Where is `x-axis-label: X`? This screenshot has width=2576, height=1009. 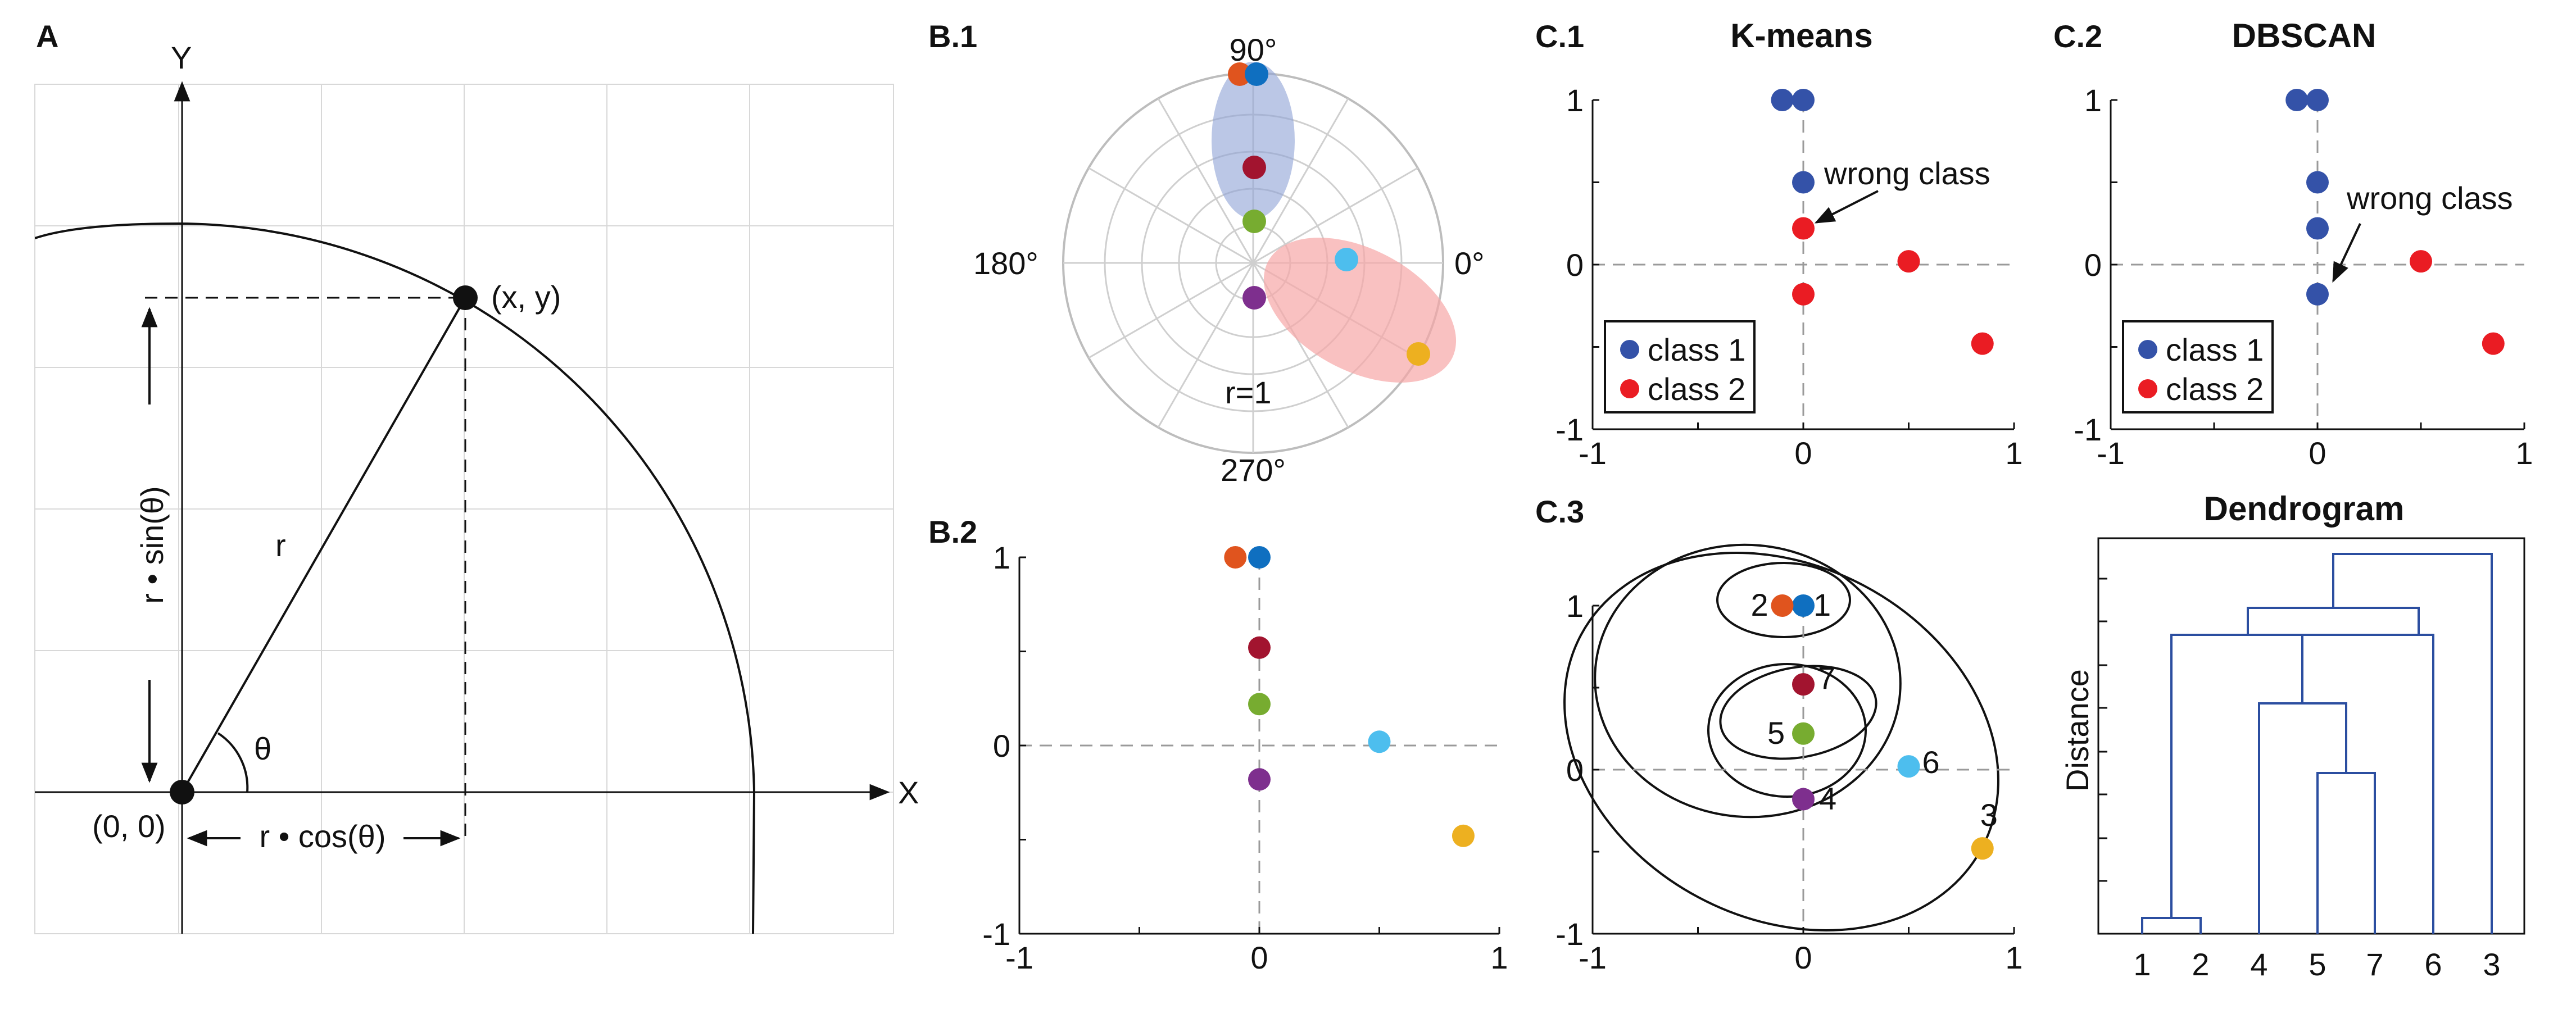
x-axis-label: X is located at coordinates (908, 792).